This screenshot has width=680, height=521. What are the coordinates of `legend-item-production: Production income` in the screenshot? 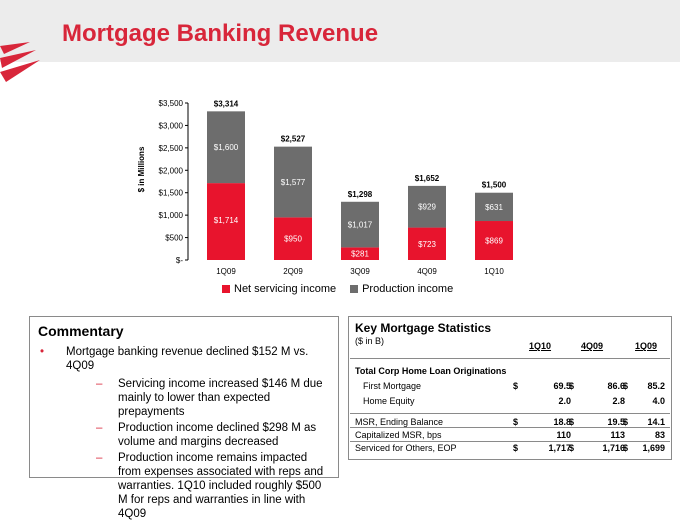 It's located at (401, 289).